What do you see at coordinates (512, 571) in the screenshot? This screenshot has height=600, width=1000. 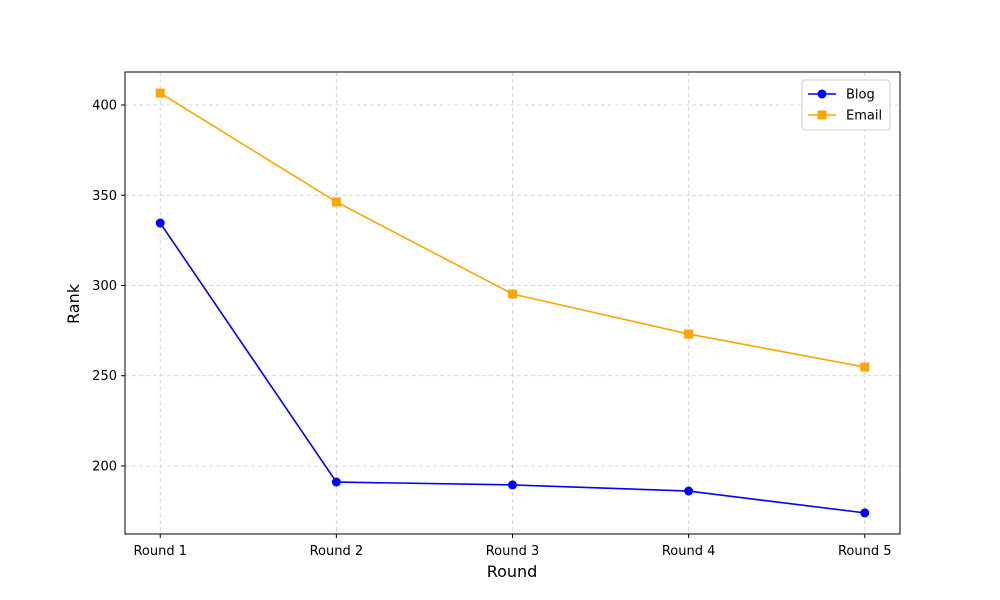 I see `x-axis-label: Round` at bounding box center [512, 571].